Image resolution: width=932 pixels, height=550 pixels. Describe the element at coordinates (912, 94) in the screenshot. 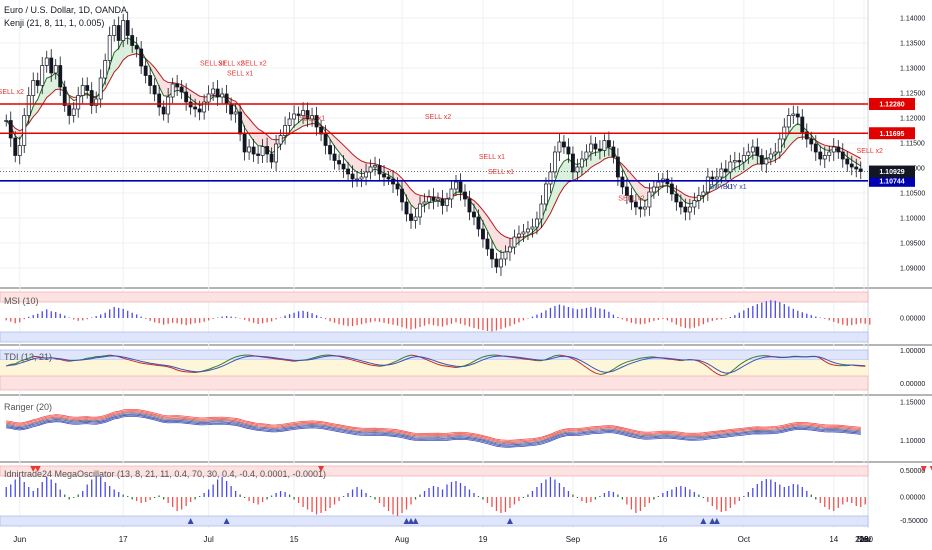

I see `y-tick-label: 1.12500` at that location.